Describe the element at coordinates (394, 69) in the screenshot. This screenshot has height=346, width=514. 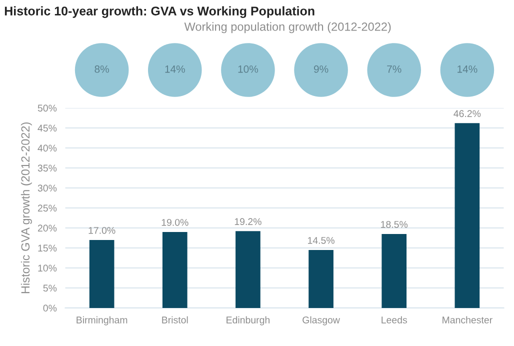
I see `text: 7%` at that location.